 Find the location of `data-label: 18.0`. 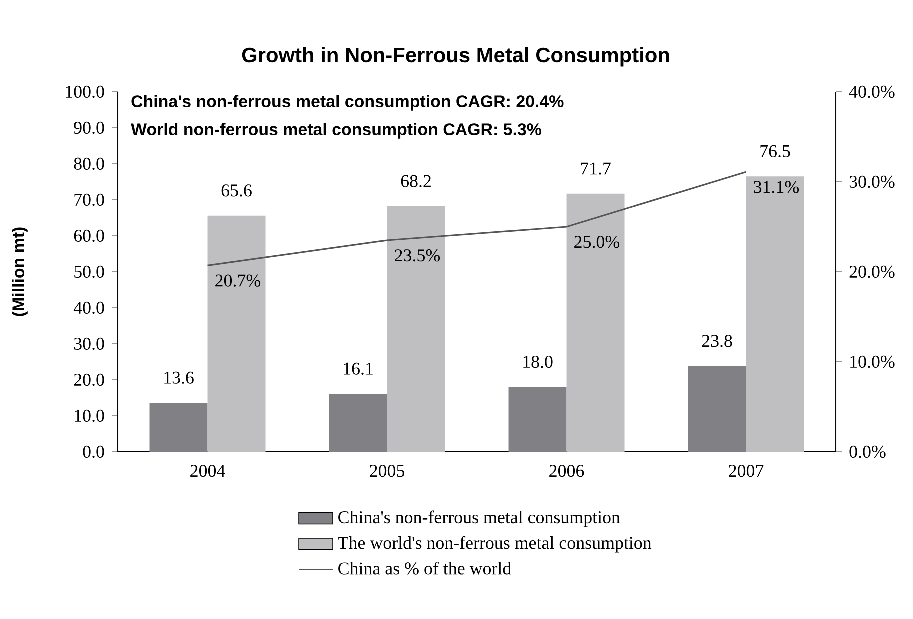

data-label: 18.0 is located at coordinates (538, 362).